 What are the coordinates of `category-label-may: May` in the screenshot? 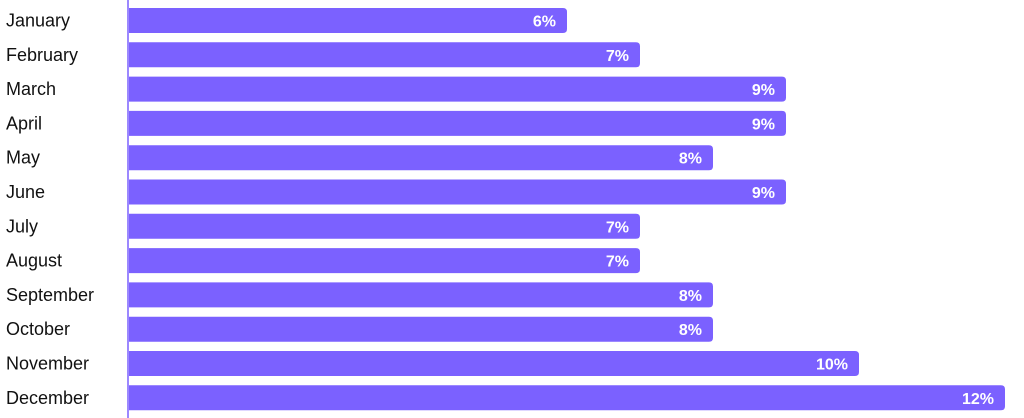 It's located at (23, 158).